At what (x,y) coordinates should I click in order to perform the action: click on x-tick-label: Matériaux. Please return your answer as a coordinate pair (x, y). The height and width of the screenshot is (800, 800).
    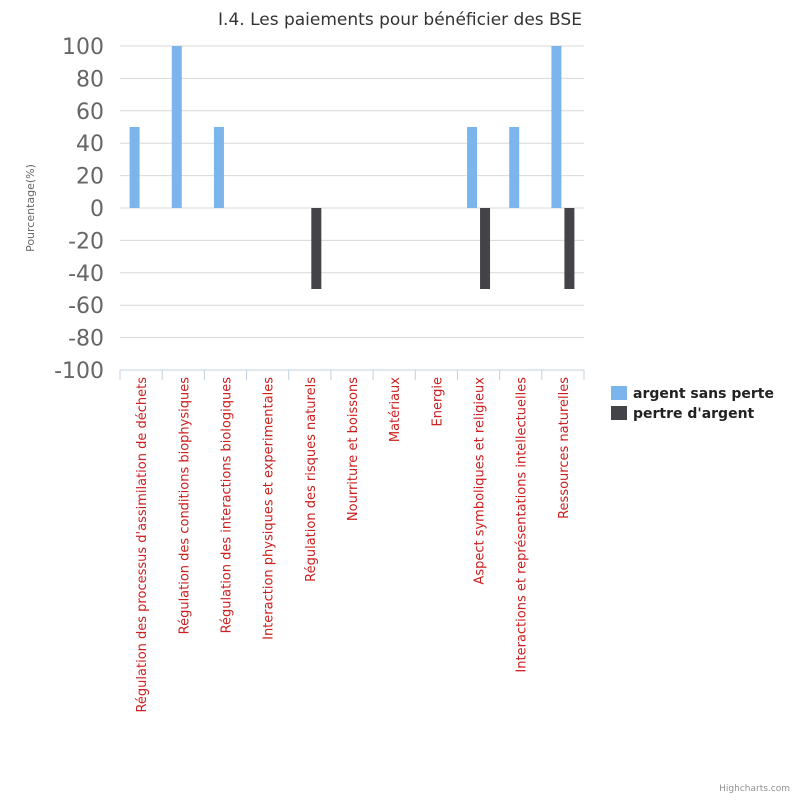
    Looking at the image, I should click on (395, 409).